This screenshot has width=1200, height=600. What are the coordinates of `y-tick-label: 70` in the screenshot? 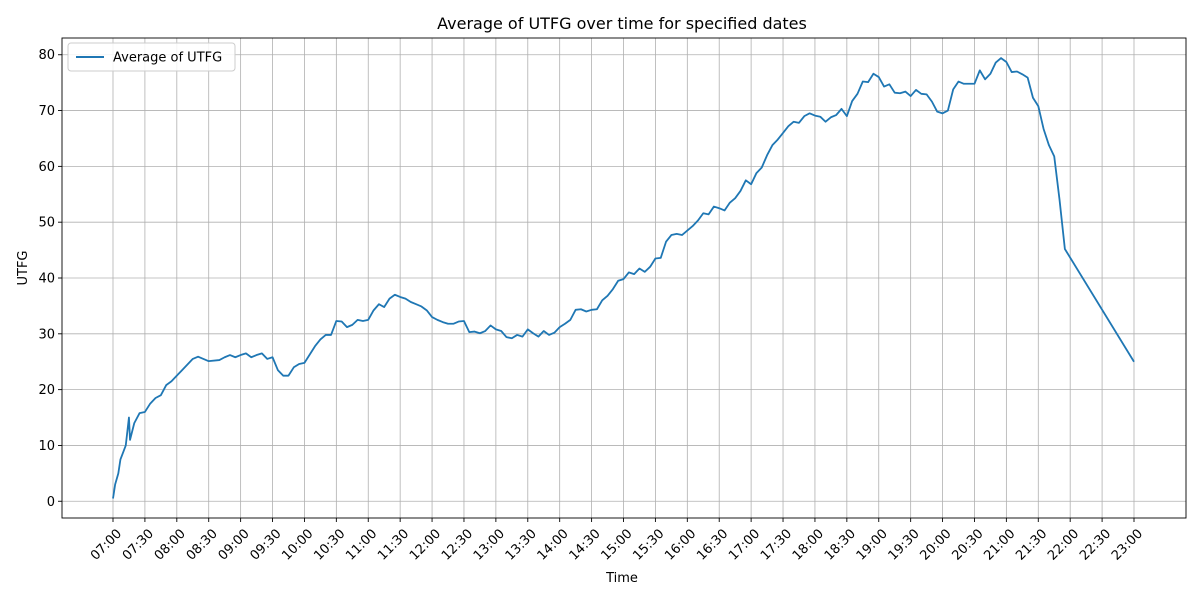 It's located at (46, 111).